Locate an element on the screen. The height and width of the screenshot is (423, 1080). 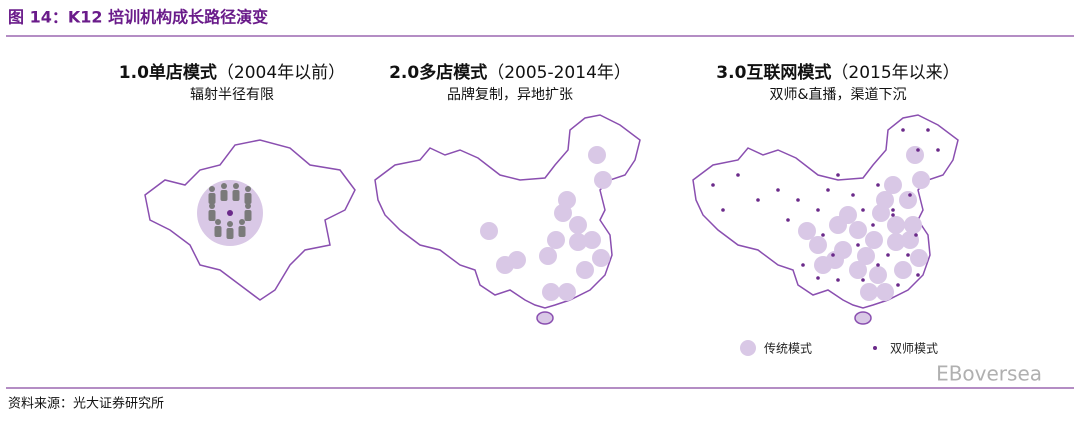
stage-period: （2004年以前） is located at coordinates (281, 73).